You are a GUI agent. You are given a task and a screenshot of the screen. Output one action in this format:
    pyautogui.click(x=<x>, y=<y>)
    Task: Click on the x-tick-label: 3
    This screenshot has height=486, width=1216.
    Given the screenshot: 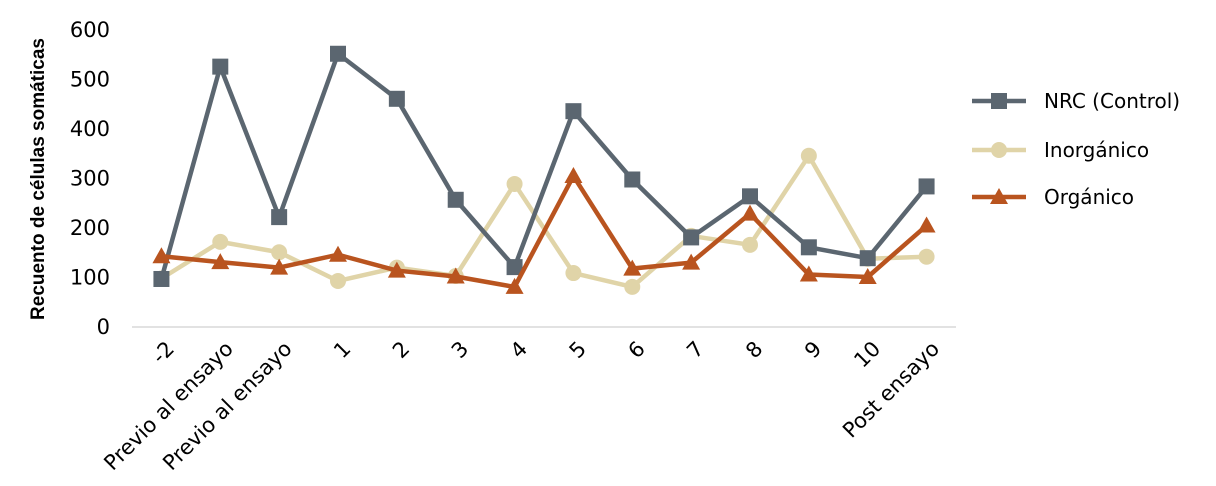 What is the action you would take?
    pyautogui.click(x=460, y=350)
    